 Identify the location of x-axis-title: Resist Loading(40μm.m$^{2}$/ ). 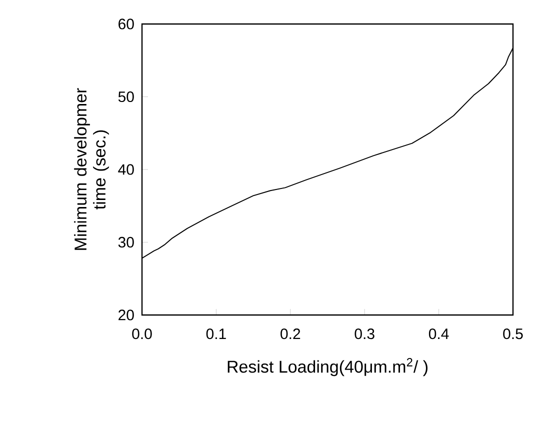
(328, 367).